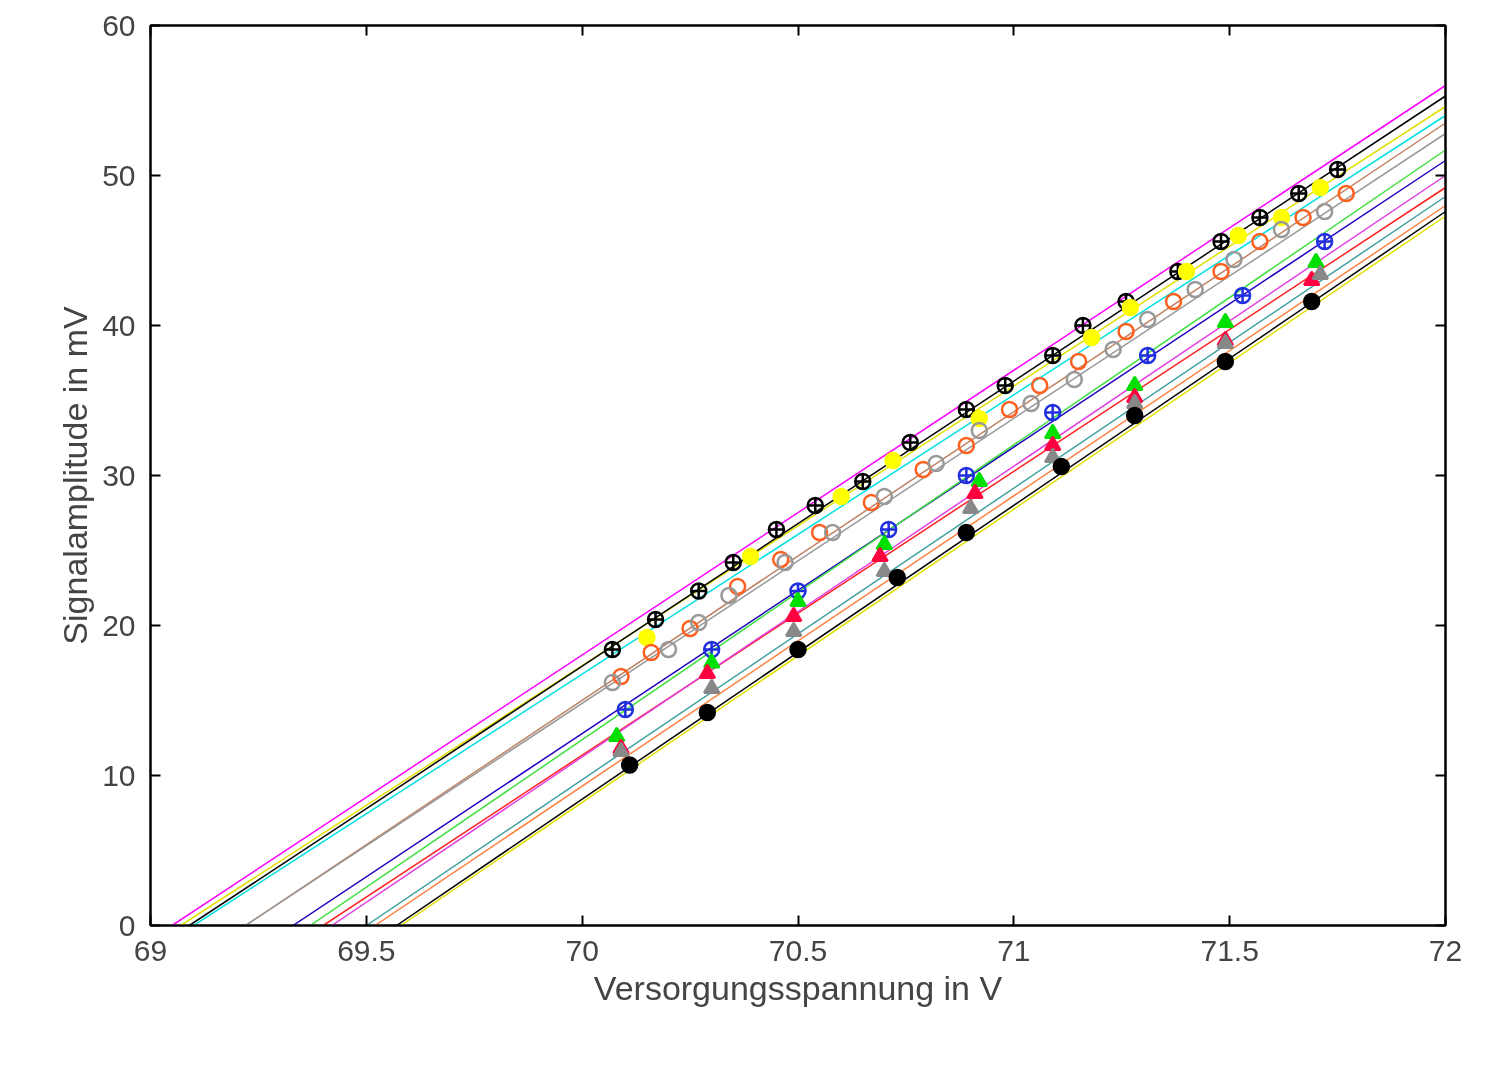 This screenshot has height=1073, width=1504. Describe the element at coordinates (1229, 950) in the screenshot. I see `x-tick-label: 71.5` at that location.